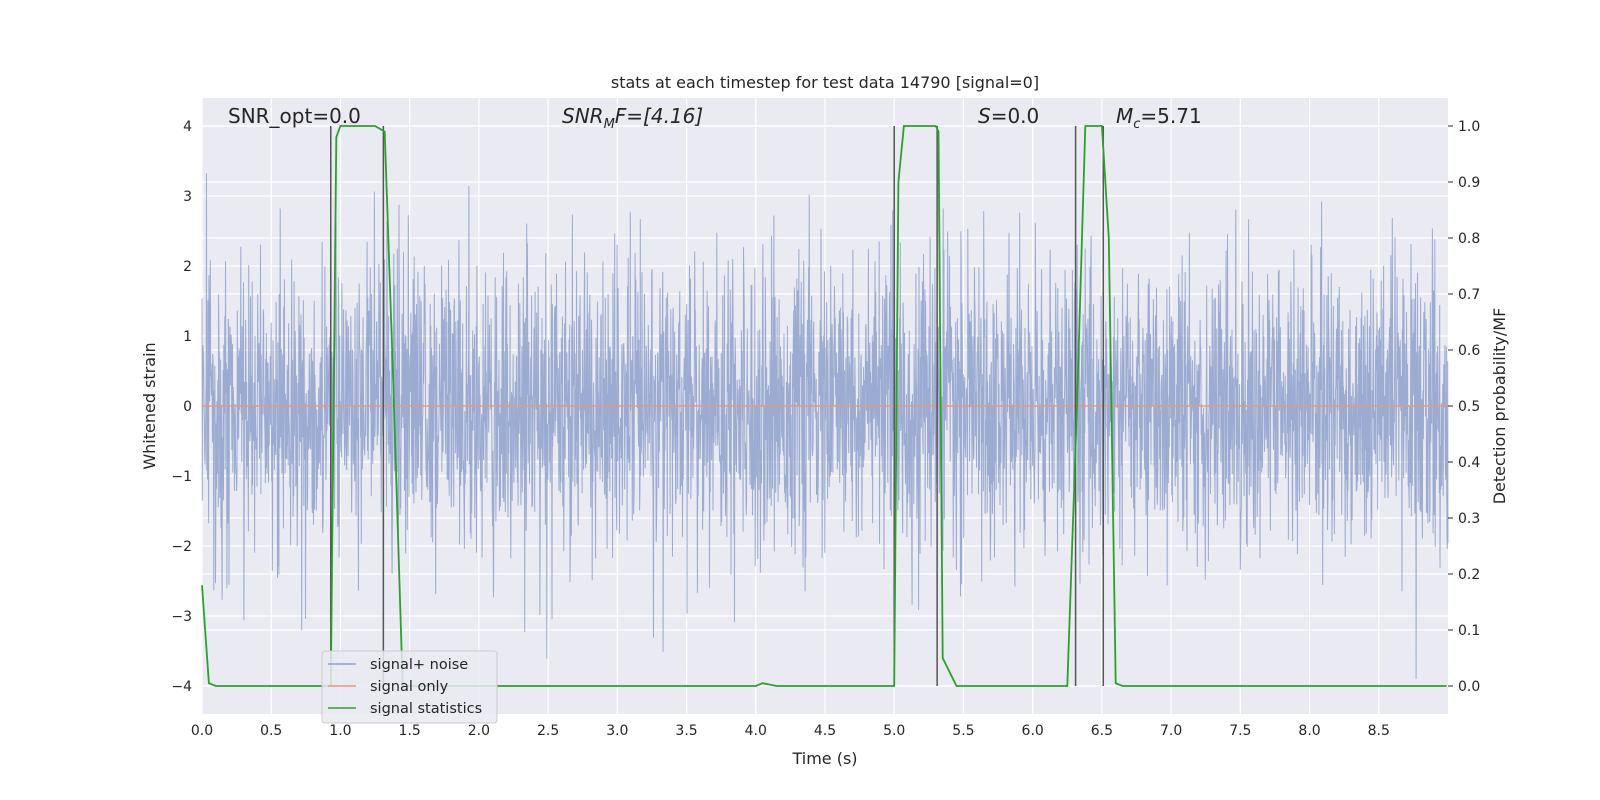  I want to click on y2-tick-label-5: 0.5, so click(1469, 407).